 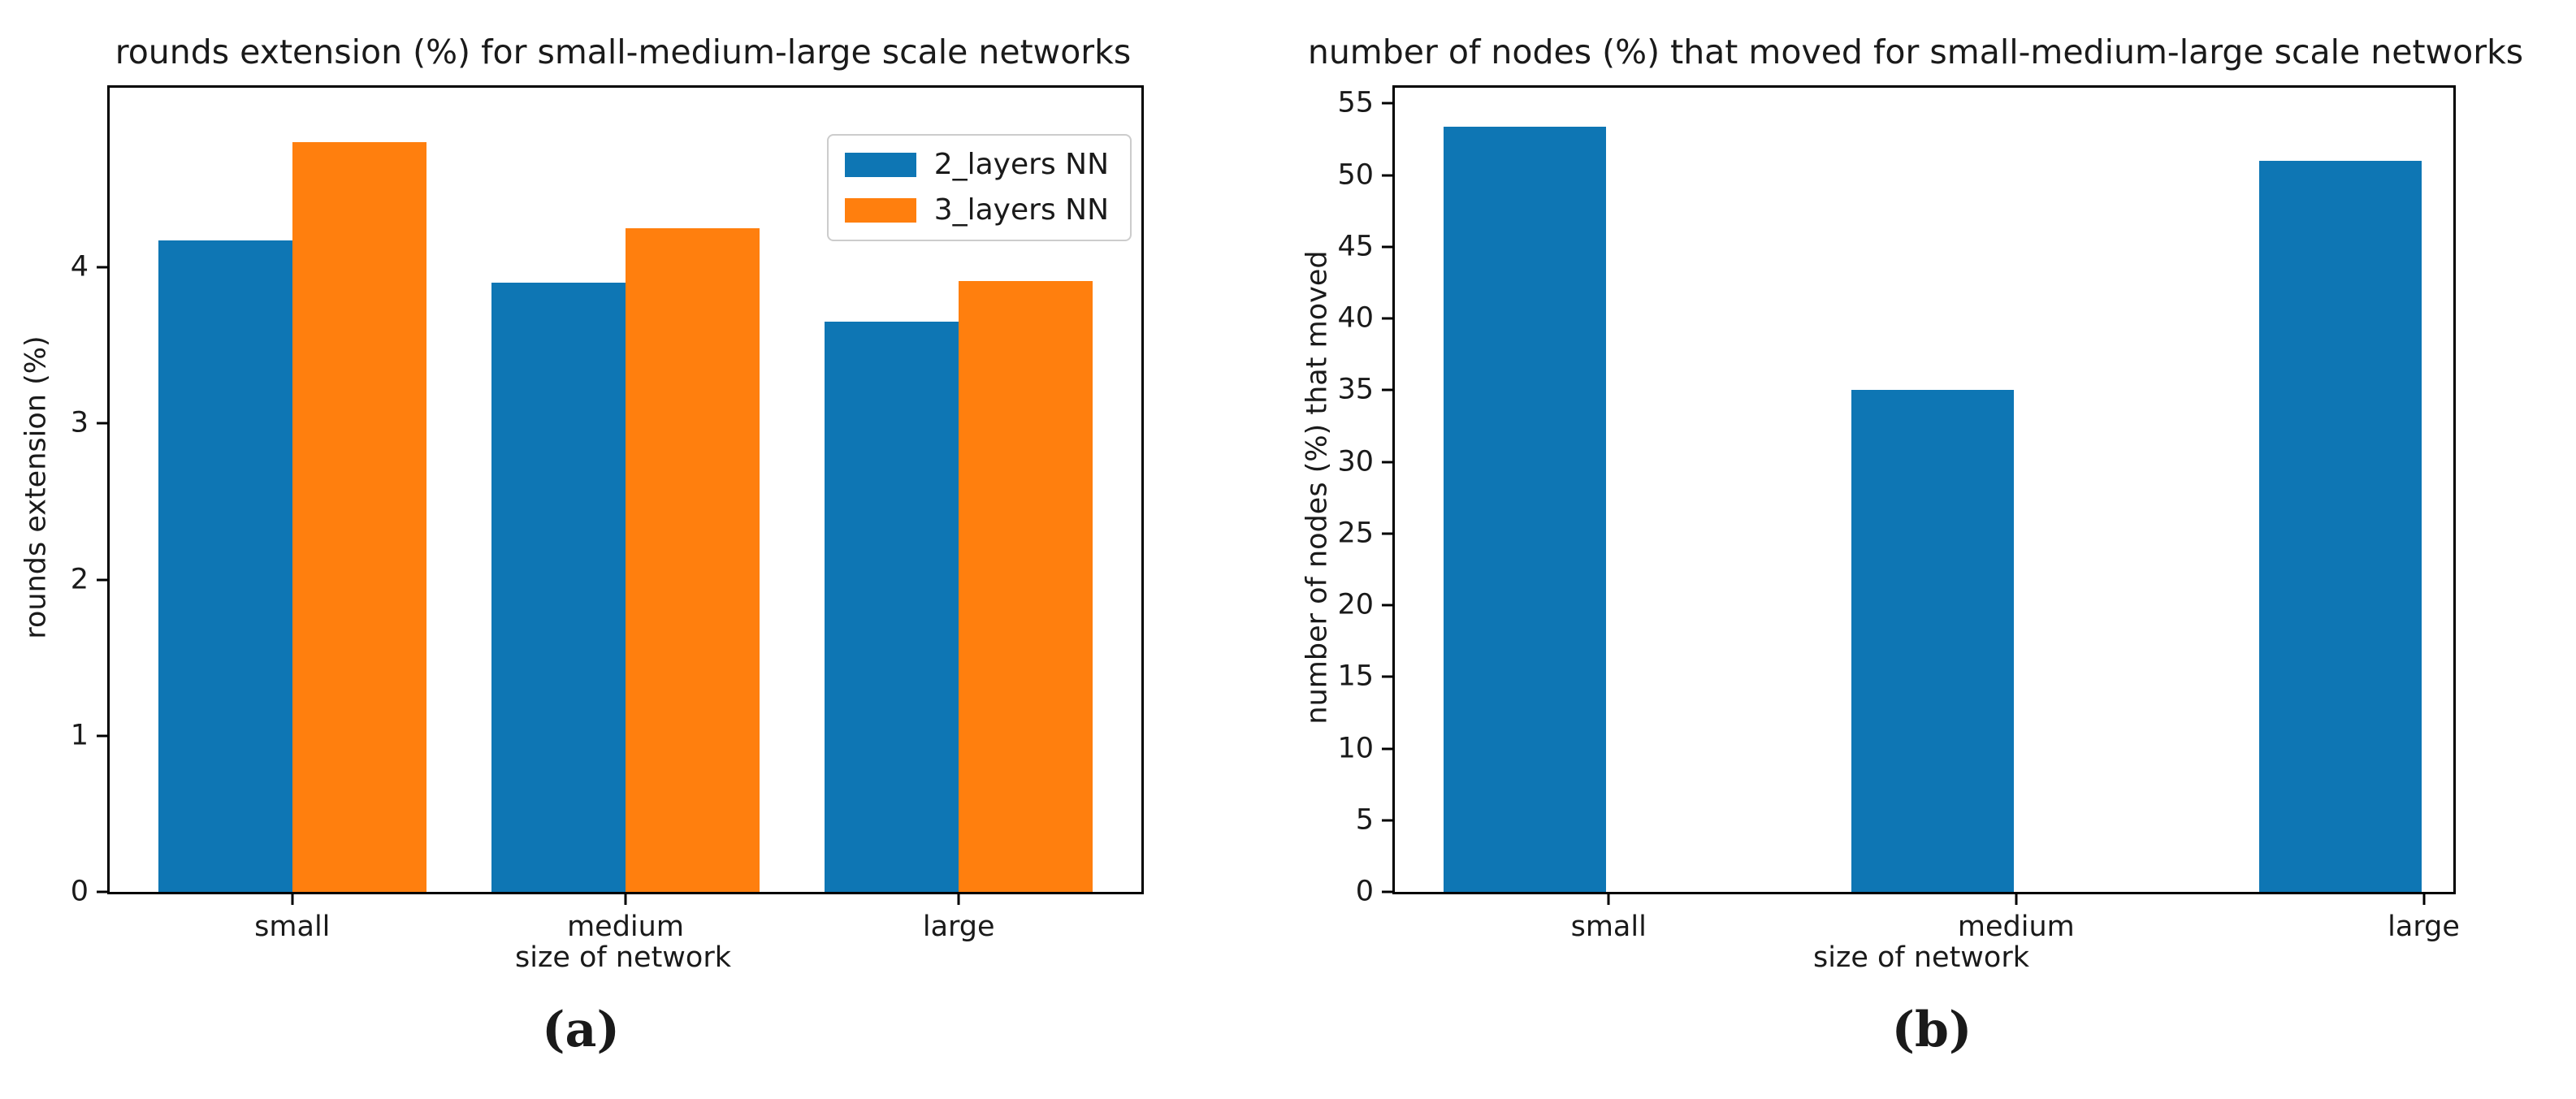 What do you see at coordinates (1021, 164) in the screenshot?
I see `legend-label: 2_layers NN` at bounding box center [1021, 164].